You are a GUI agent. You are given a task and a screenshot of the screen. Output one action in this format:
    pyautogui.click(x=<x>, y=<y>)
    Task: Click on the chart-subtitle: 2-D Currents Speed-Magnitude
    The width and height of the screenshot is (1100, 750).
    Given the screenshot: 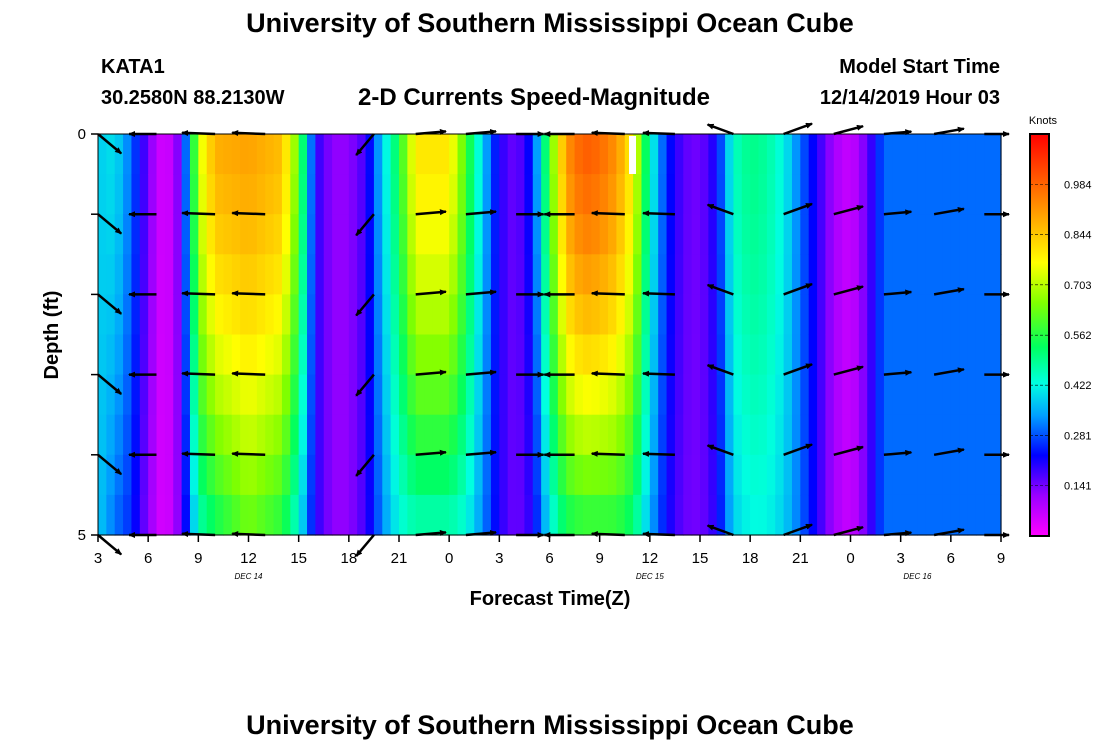 What is the action you would take?
    pyautogui.click(x=534, y=97)
    